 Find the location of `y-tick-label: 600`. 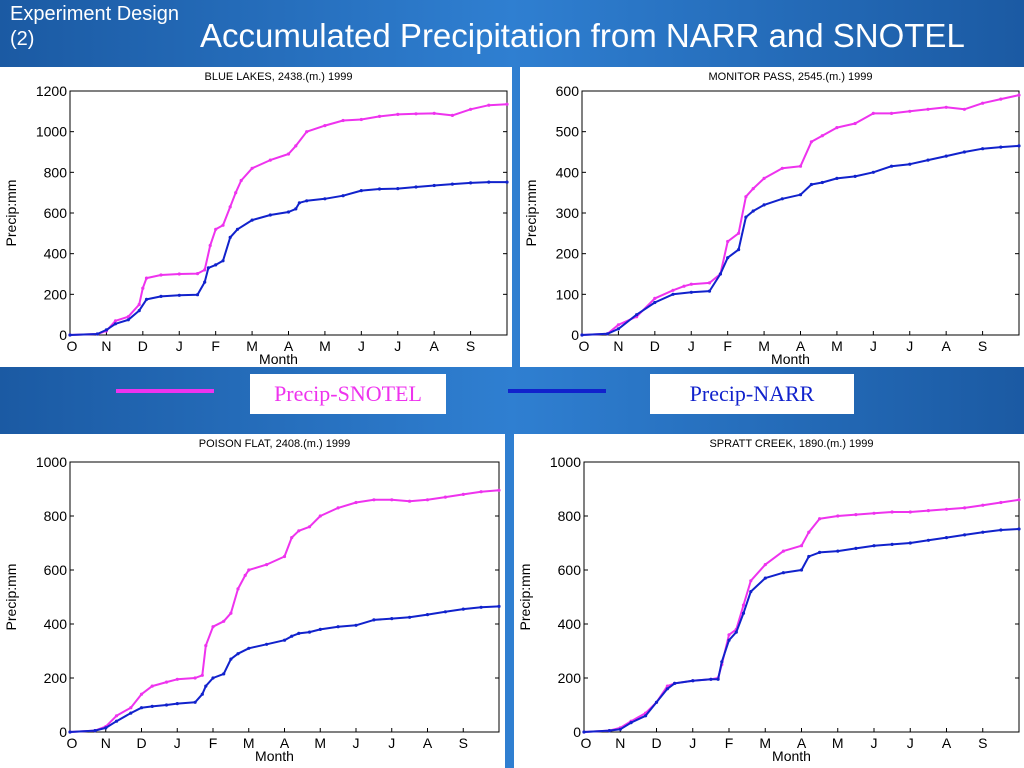

y-tick-label: 600 is located at coordinates (570, 570).